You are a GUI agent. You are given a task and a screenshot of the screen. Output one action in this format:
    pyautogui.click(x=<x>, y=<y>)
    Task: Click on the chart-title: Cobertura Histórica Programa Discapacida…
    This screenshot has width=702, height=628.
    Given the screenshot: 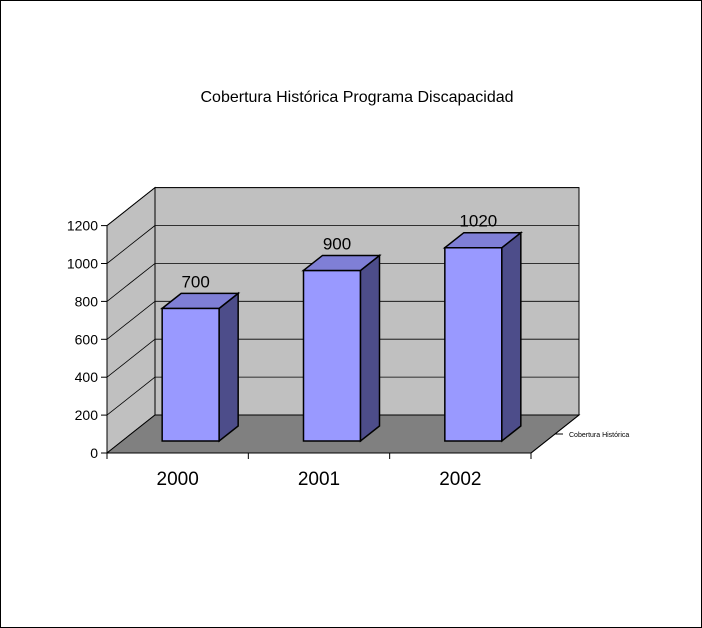 What is the action you would take?
    pyautogui.click(x=356, y=97)
    